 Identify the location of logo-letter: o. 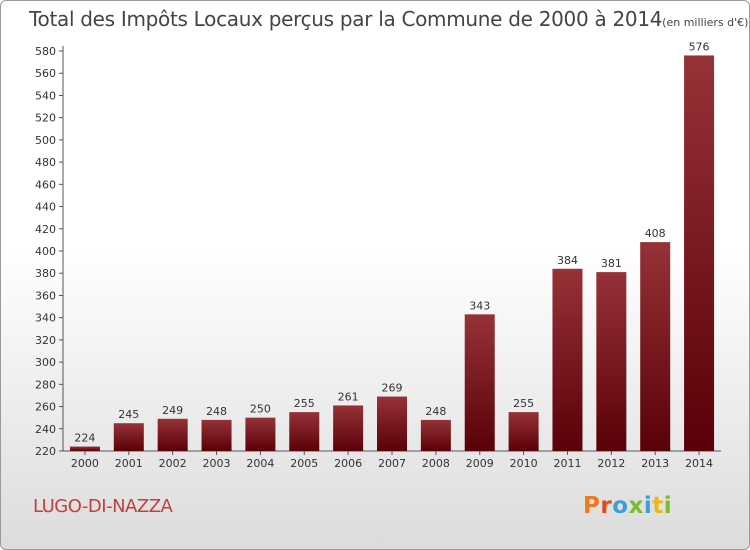
(620, 506).